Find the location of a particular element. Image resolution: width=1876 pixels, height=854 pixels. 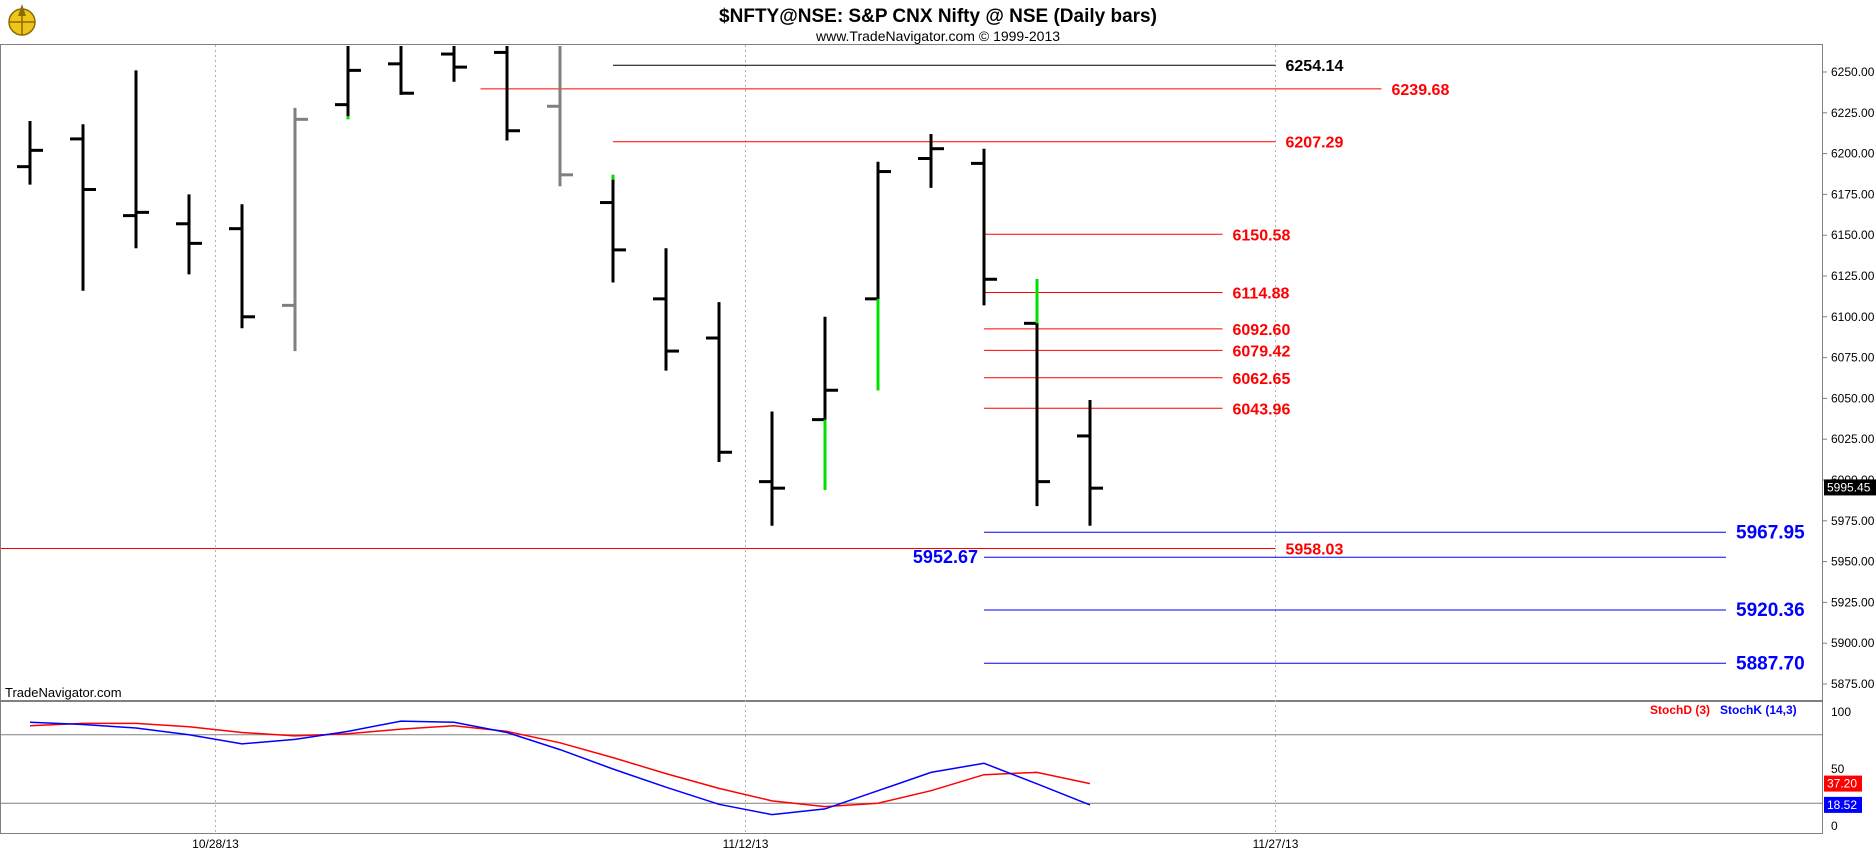

price-tick-label: 6025.00 is located at coordinates (1853, 439).